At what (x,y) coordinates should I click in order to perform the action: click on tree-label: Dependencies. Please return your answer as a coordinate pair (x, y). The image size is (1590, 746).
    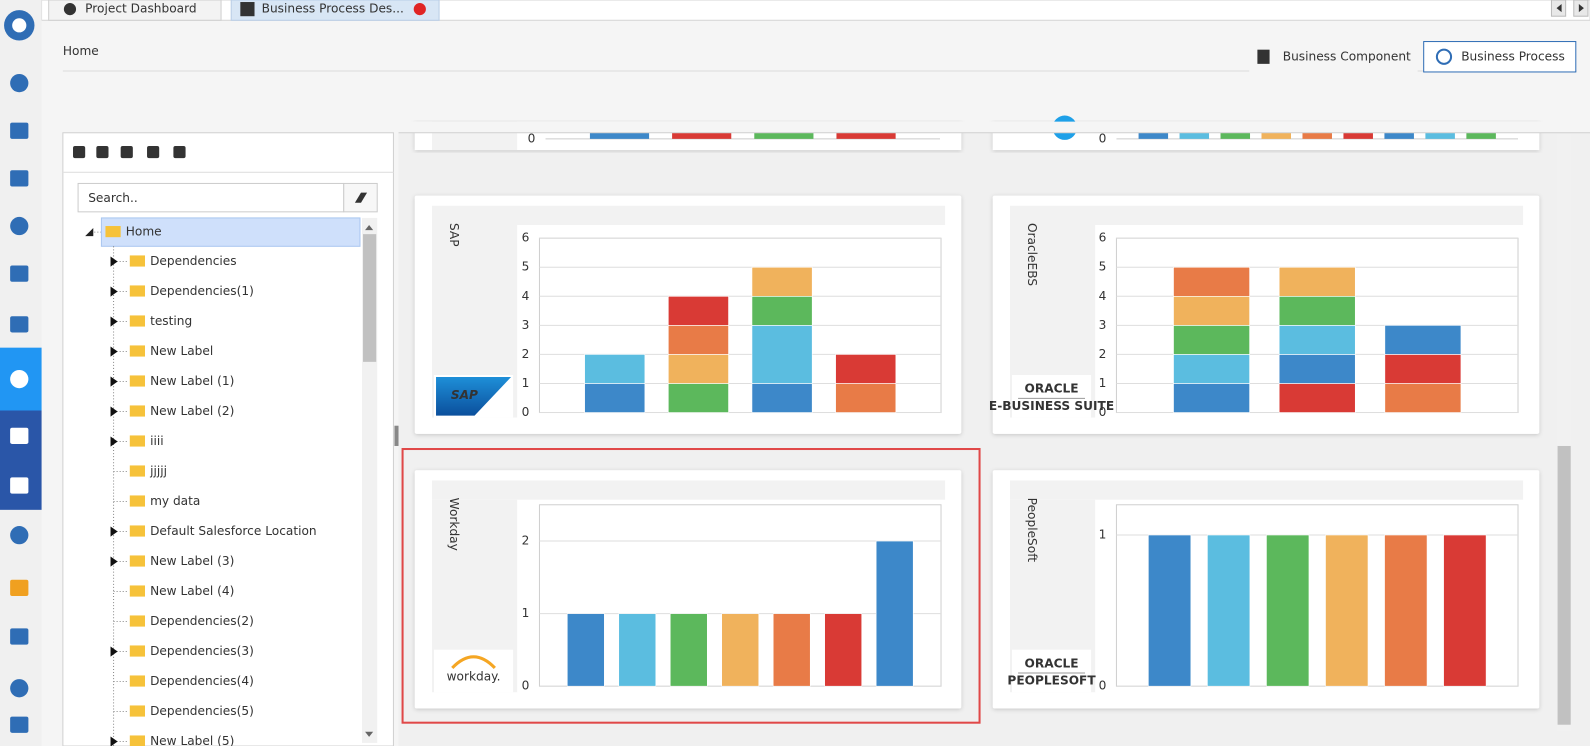
    Looking at the image, I should click on (193, 261).